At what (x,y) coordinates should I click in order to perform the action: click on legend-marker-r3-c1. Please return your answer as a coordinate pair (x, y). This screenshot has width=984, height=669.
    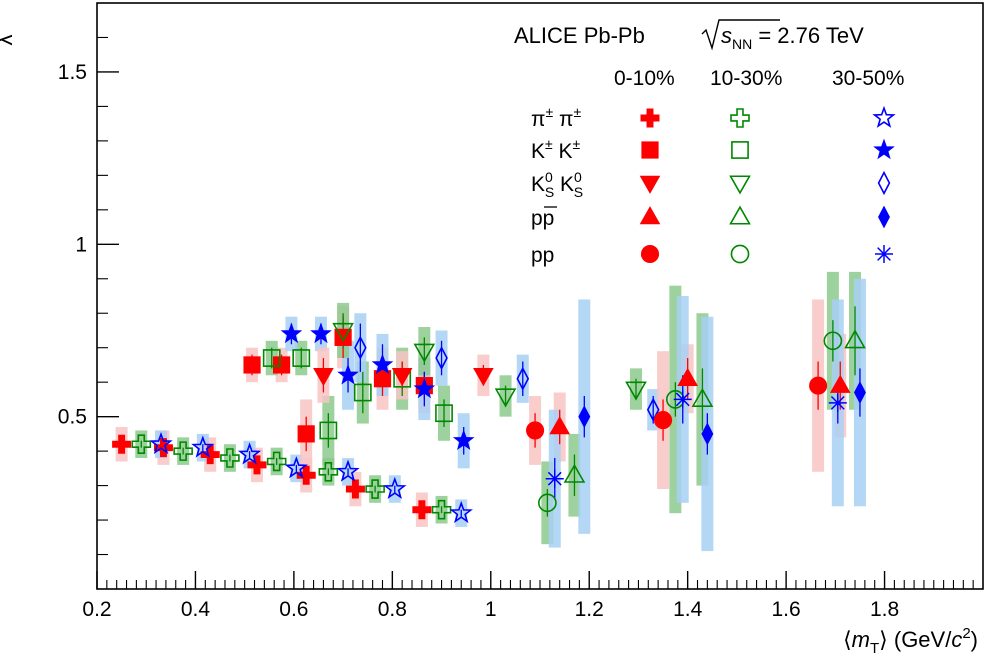
    Looking at the image, I should click on (740, 215).